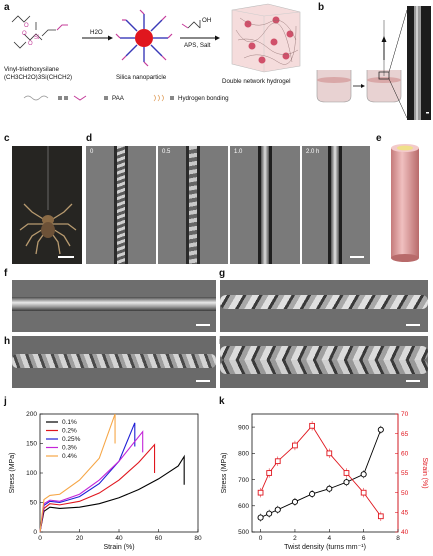  I want to click on panel-label-k: k, so click(222, 401).